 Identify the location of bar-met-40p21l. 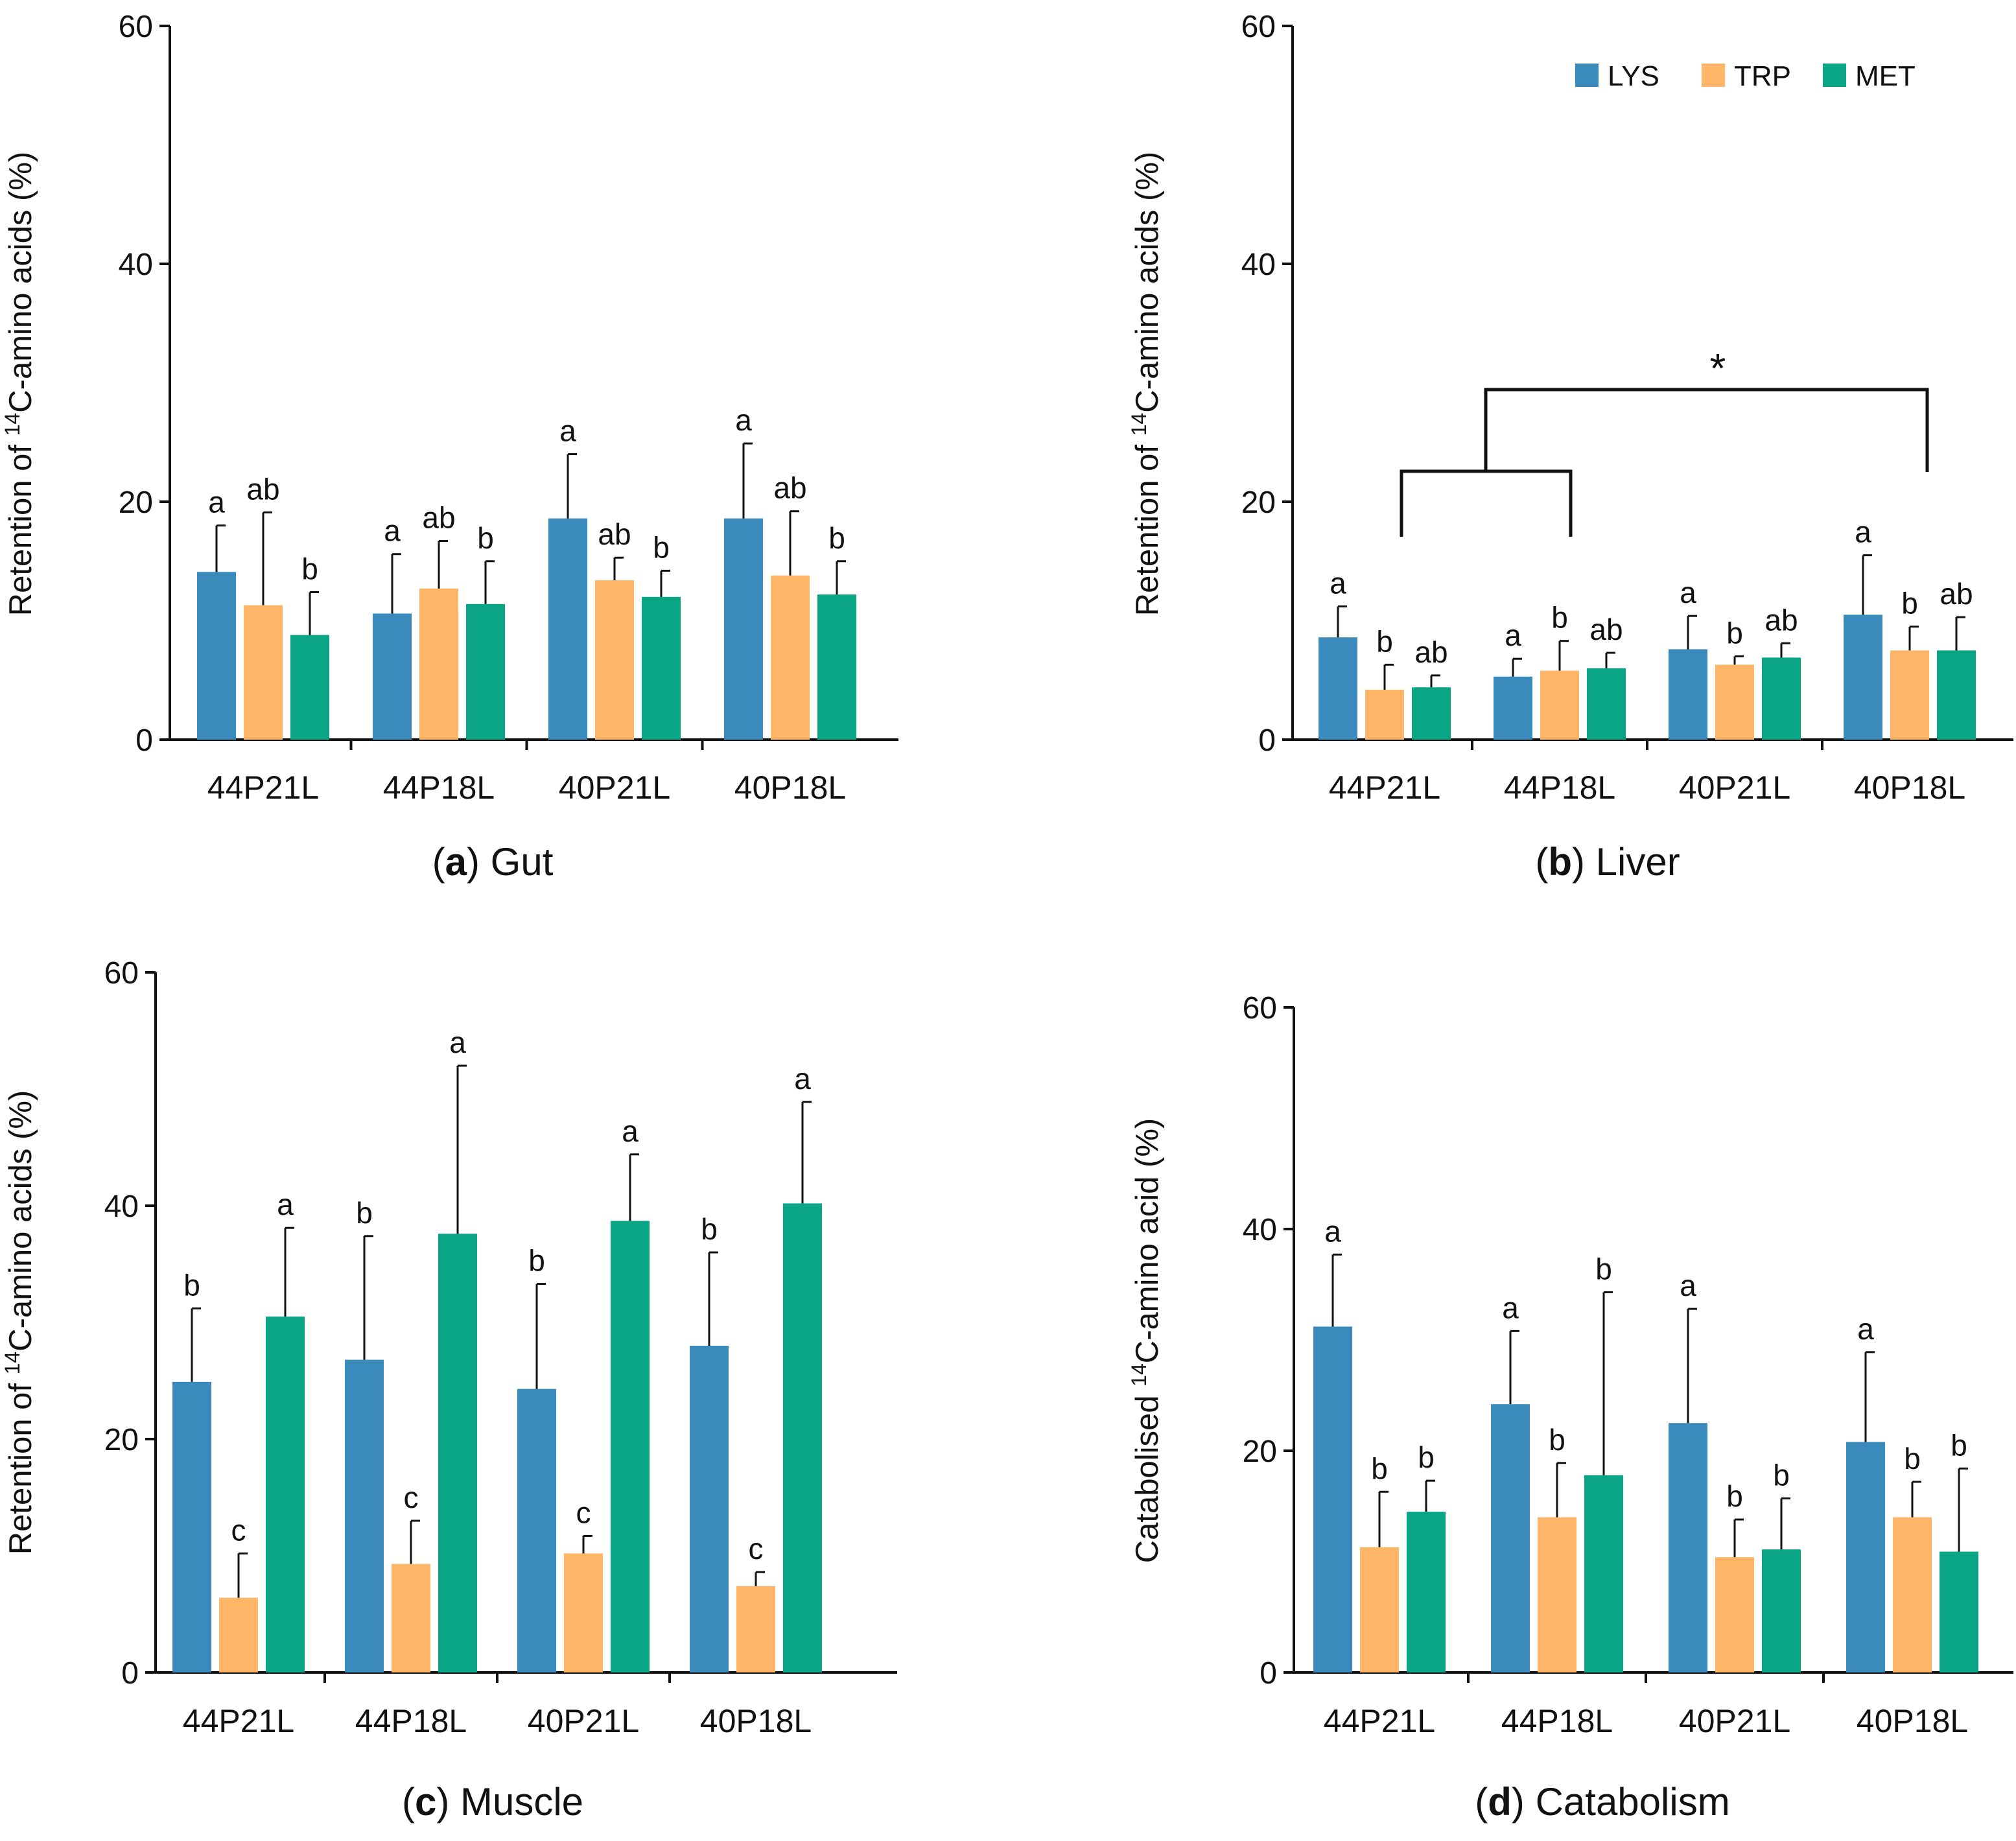
(1782, 1610).